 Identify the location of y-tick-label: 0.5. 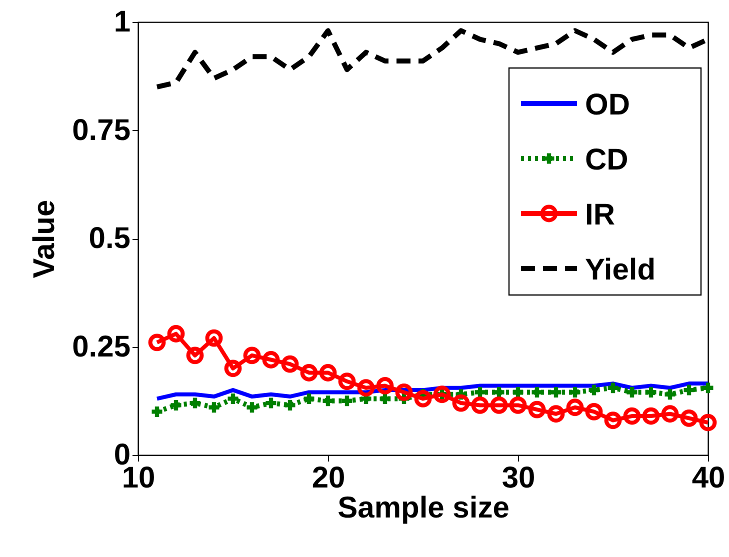
(109, 238).